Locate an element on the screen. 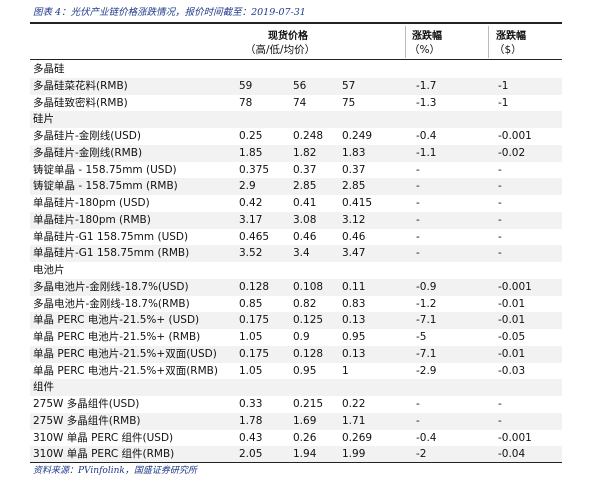 The height and width of the screenshot is (484, 595). figure-caption: 图表 4：光伏产业链价格涨跌情况，报价时间截至：2019-07-31 is located at coordinates (169, 12).